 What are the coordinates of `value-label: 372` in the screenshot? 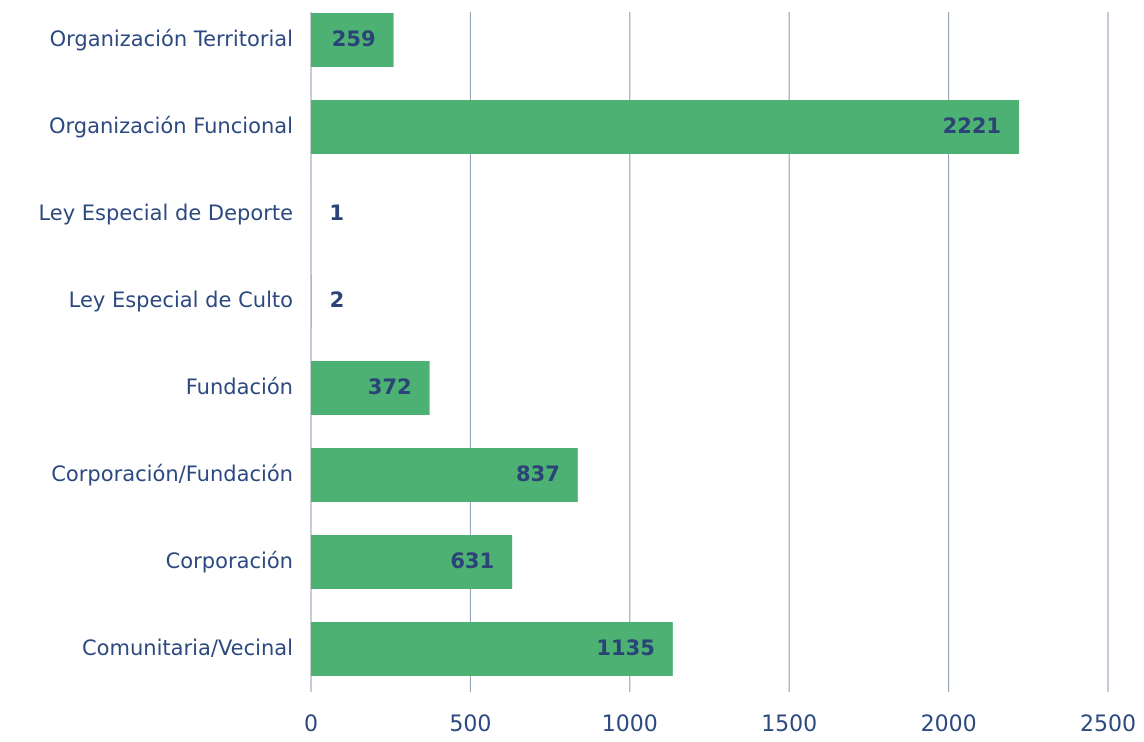 It's located at (390, 387).